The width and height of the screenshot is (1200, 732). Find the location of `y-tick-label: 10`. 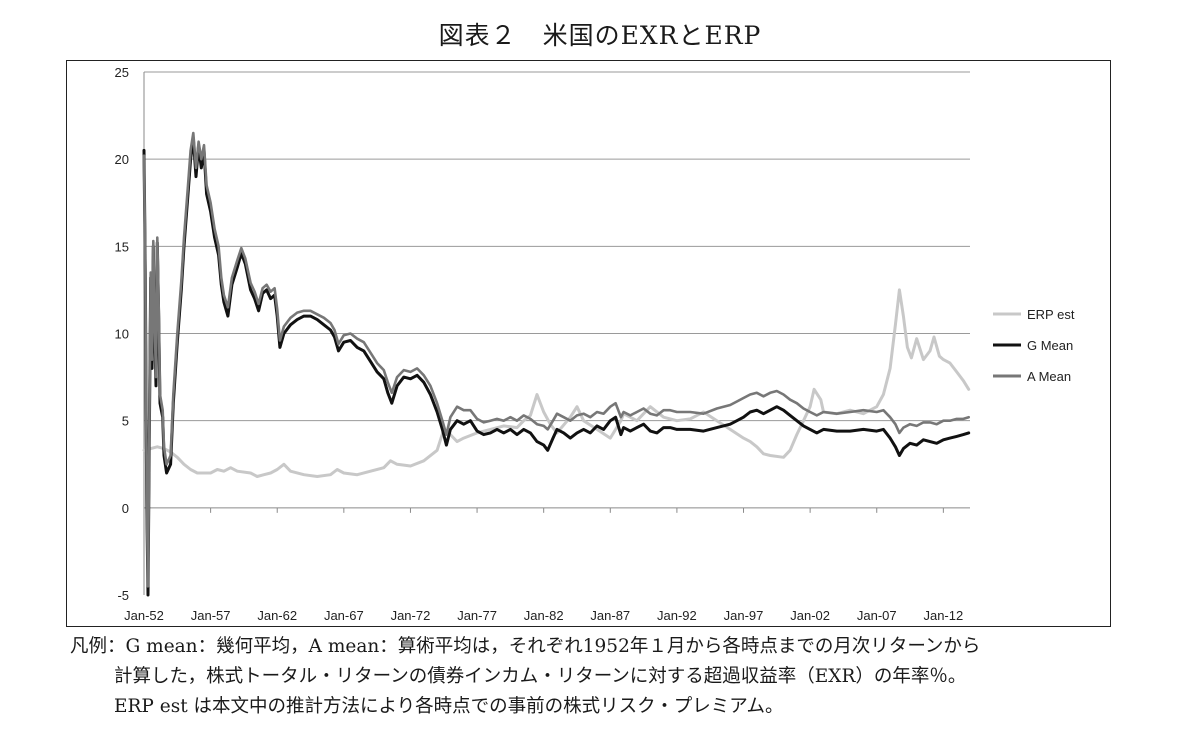

y-tick-label: 10 is located at coordinates (122, 334).